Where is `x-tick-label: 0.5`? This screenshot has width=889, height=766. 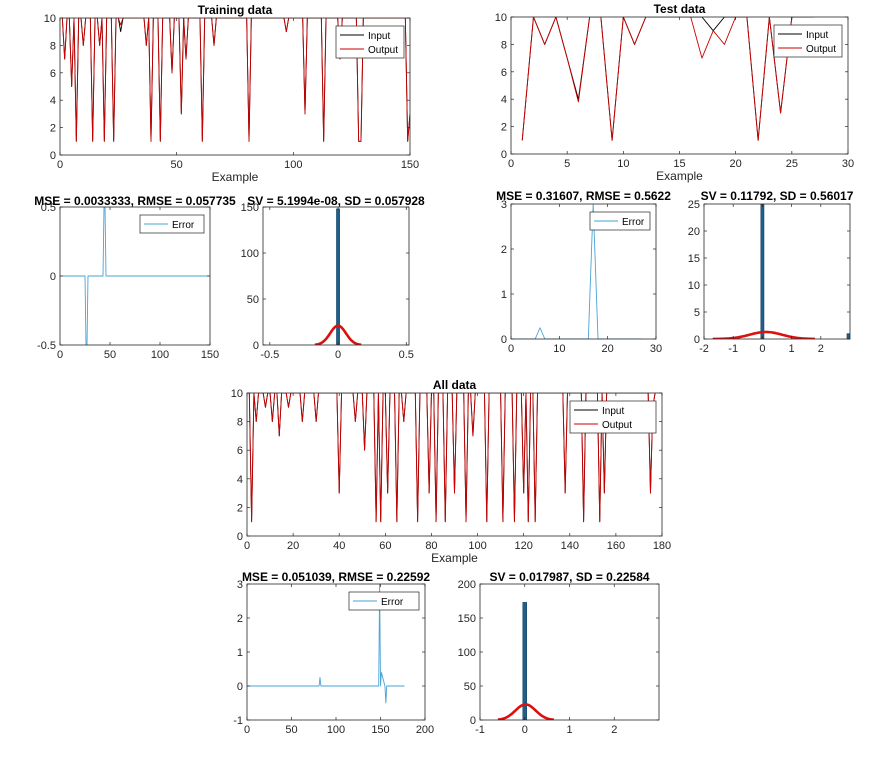 x-tick-label: 0.5 is located at coordinates (406, 355).